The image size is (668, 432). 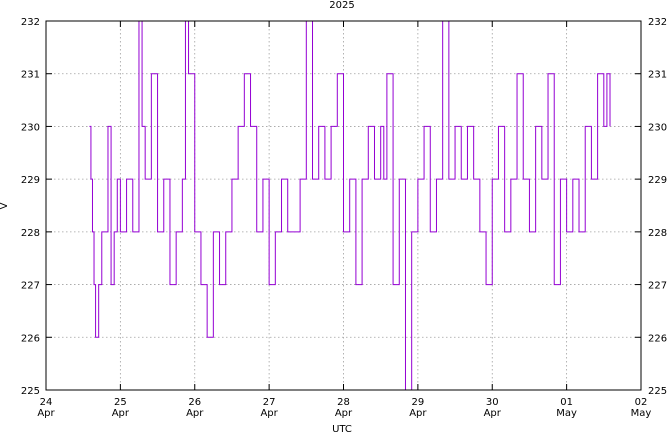 What do you see at coordinates (5, 205) in the screenshot?
I see `y-axis-title: V` at bounding box center [5, 205].